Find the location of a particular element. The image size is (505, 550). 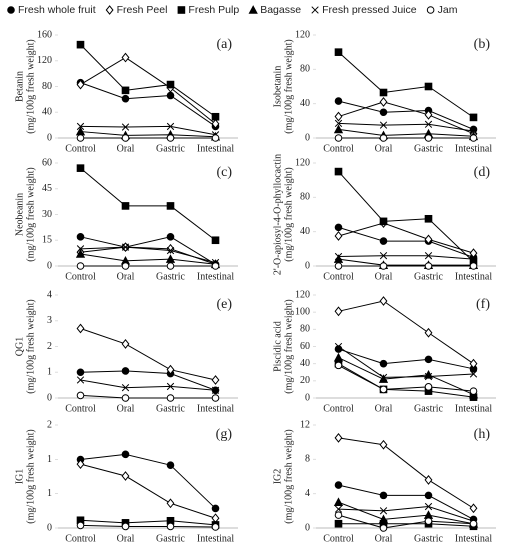

y-axis-title: Piscidic acid is located at coordinates (277, 346).